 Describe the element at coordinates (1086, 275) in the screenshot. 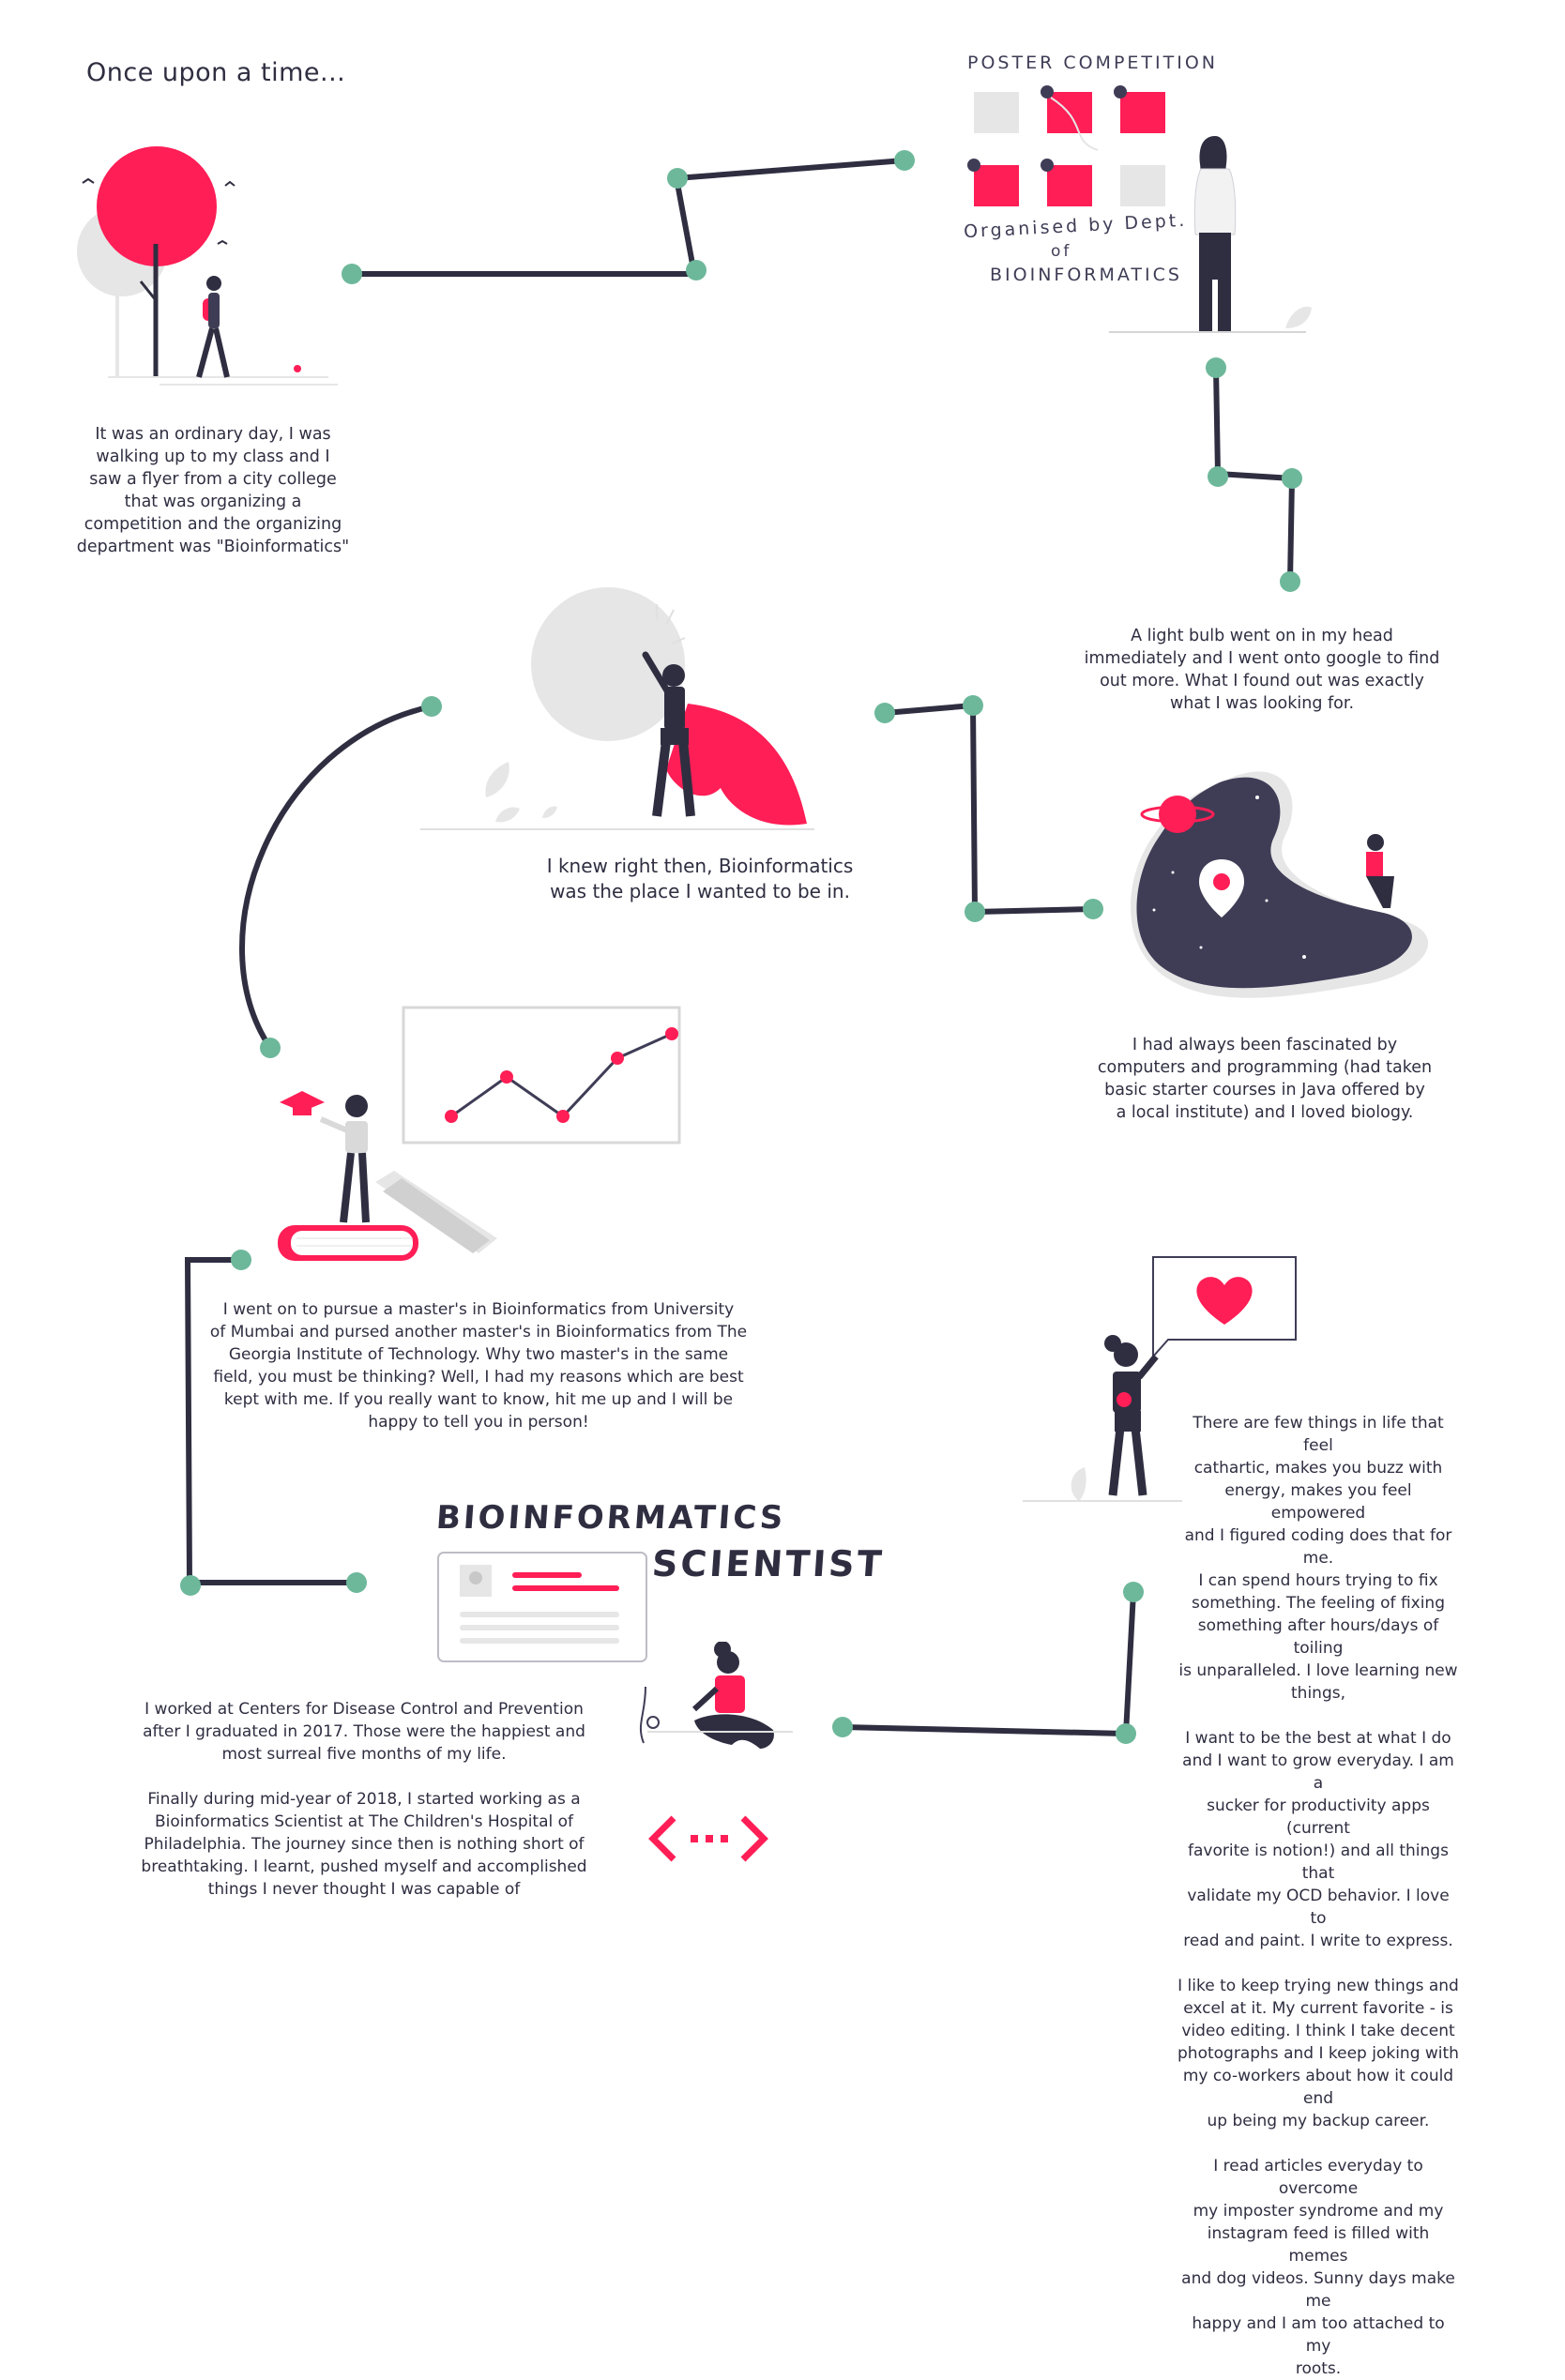

I see `poster-organised-line3: BIOINFORMATICS` at that location.